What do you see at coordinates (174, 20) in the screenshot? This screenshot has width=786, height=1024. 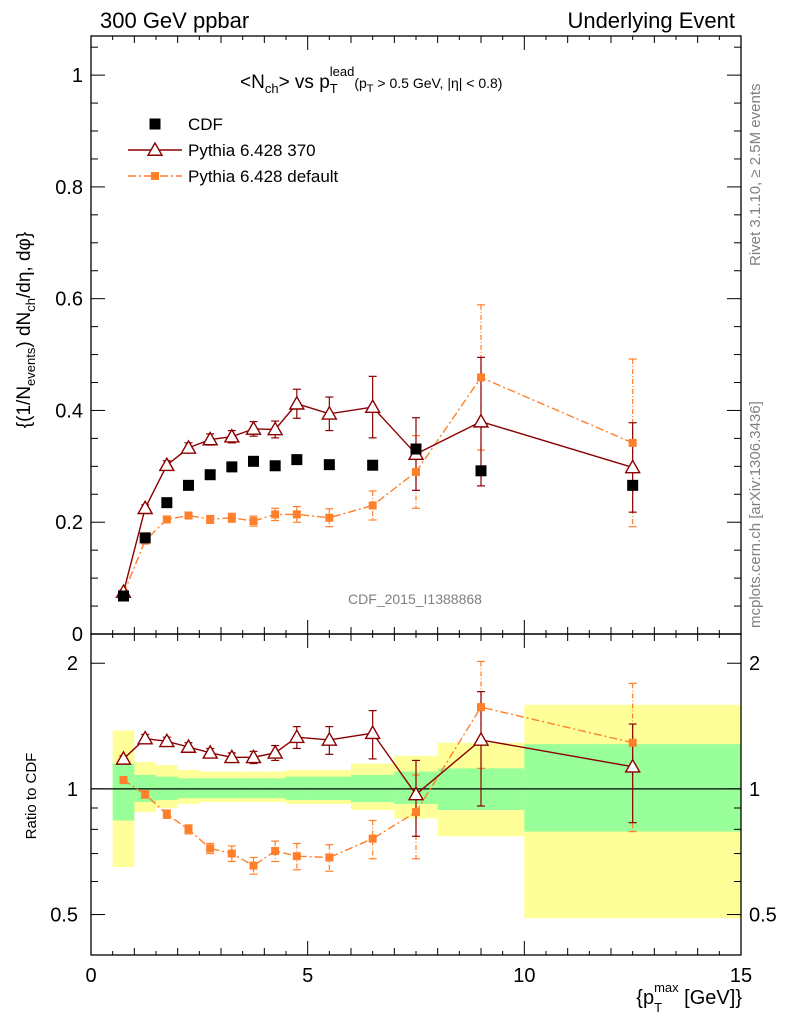 I see `header-left: 300 GeV ppbar` at bounding box center [174, 20].